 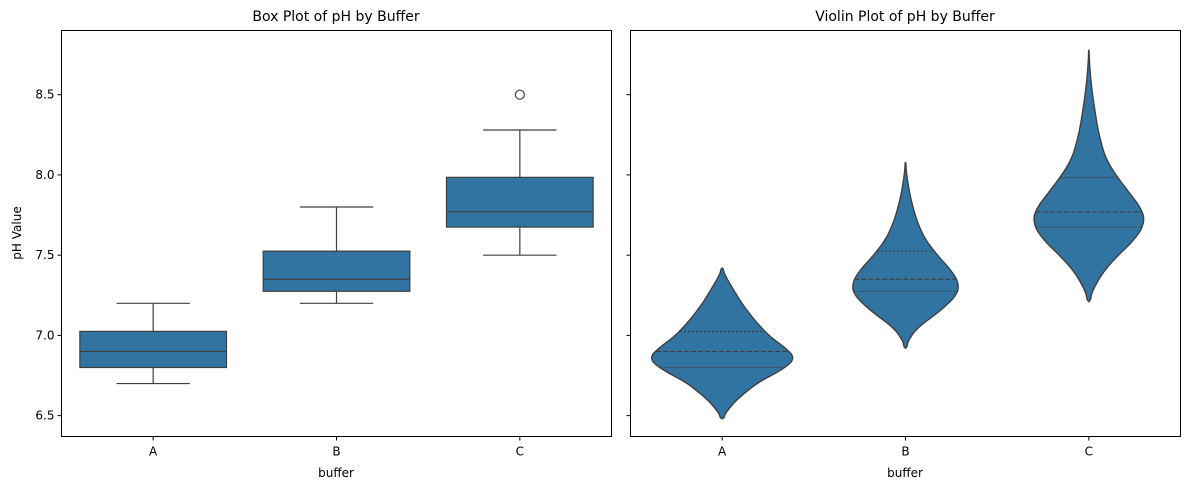 I want to click on violin-plot-x-label: buffer, so click(x=905, y=473).